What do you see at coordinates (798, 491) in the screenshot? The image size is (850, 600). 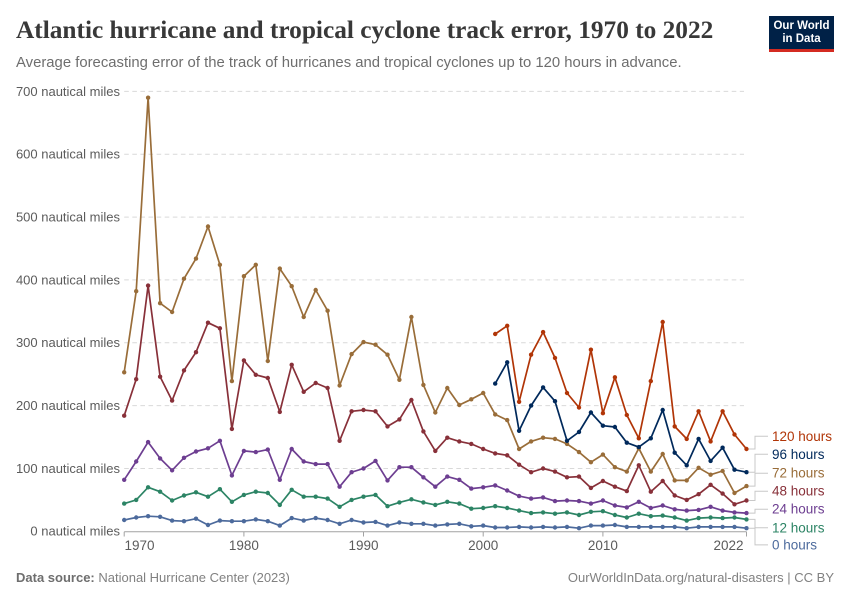 I see `svg-text: 48 hours` at bounding box center [798, 491].